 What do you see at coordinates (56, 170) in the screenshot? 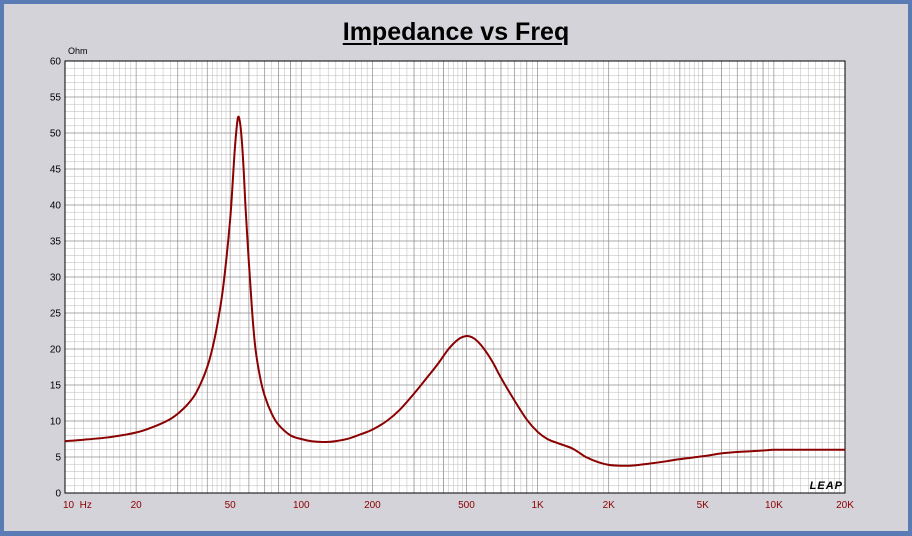
I see `y-tick-label: 45` at bounding box center [56, 170].